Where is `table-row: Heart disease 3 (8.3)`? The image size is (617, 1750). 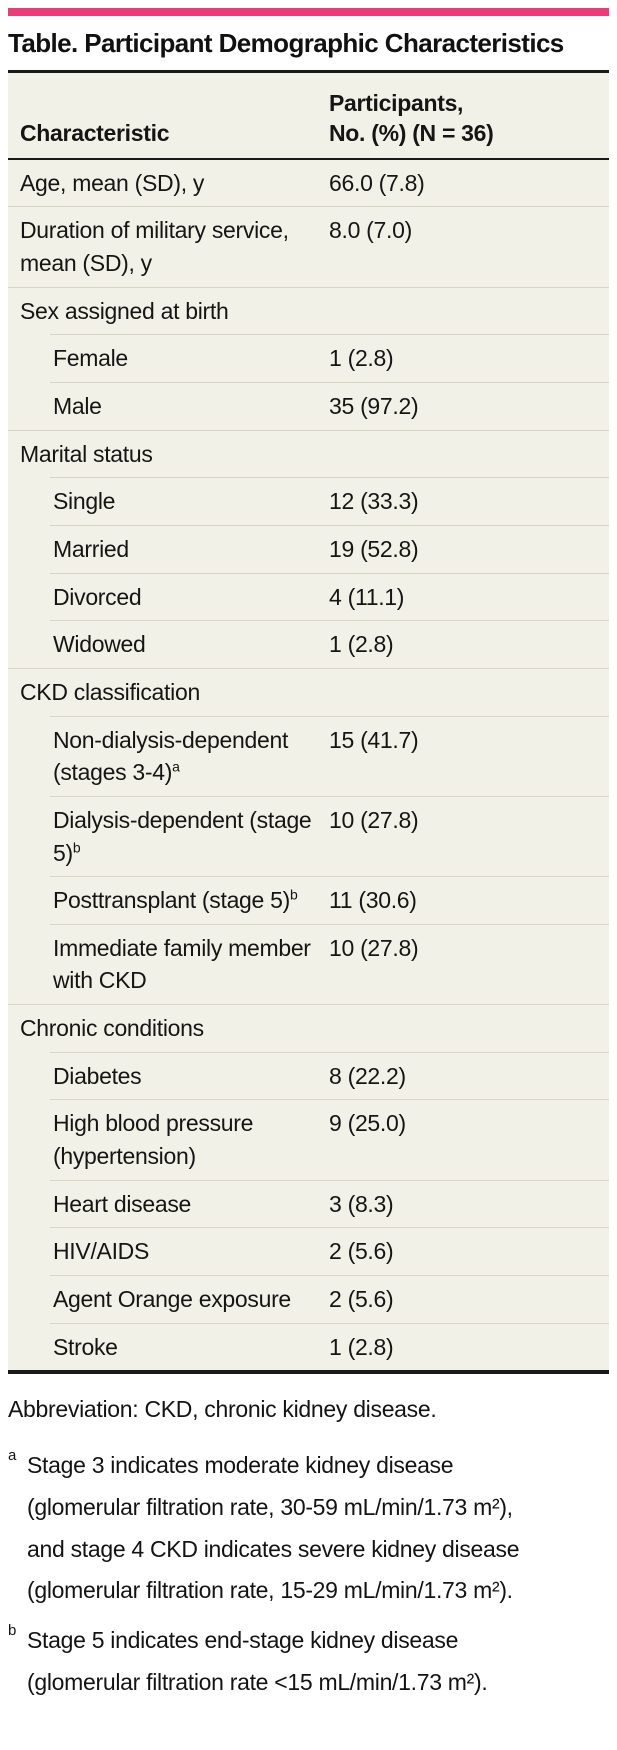
table-row: Heart disease 3 (8.3) is located at coordinates (308, 1203).